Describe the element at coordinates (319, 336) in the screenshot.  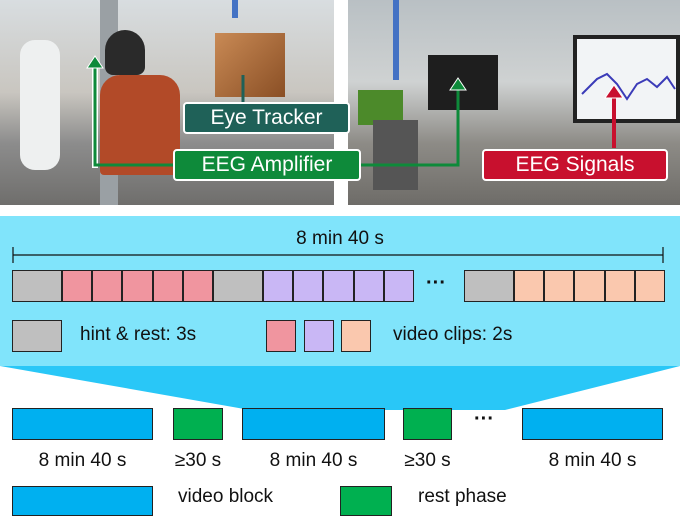
I see `legend-purple-swatch` at that location.